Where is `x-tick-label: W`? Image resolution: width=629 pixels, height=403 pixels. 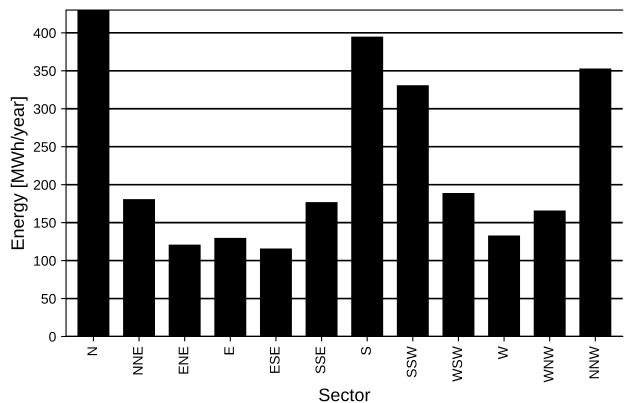 x-tick-label: W is located at coordinates (503, 353).